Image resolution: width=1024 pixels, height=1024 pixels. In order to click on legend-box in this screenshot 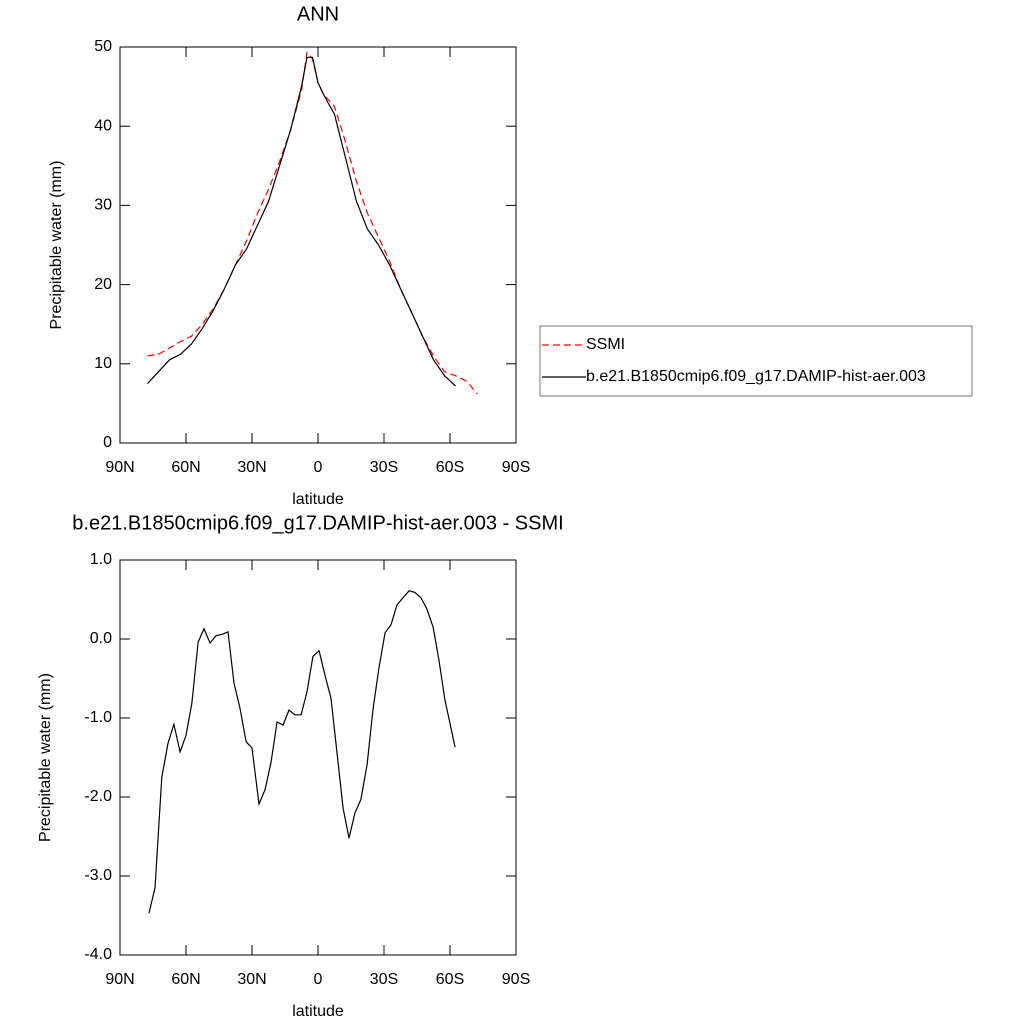, I will do `click(756, 361)`.